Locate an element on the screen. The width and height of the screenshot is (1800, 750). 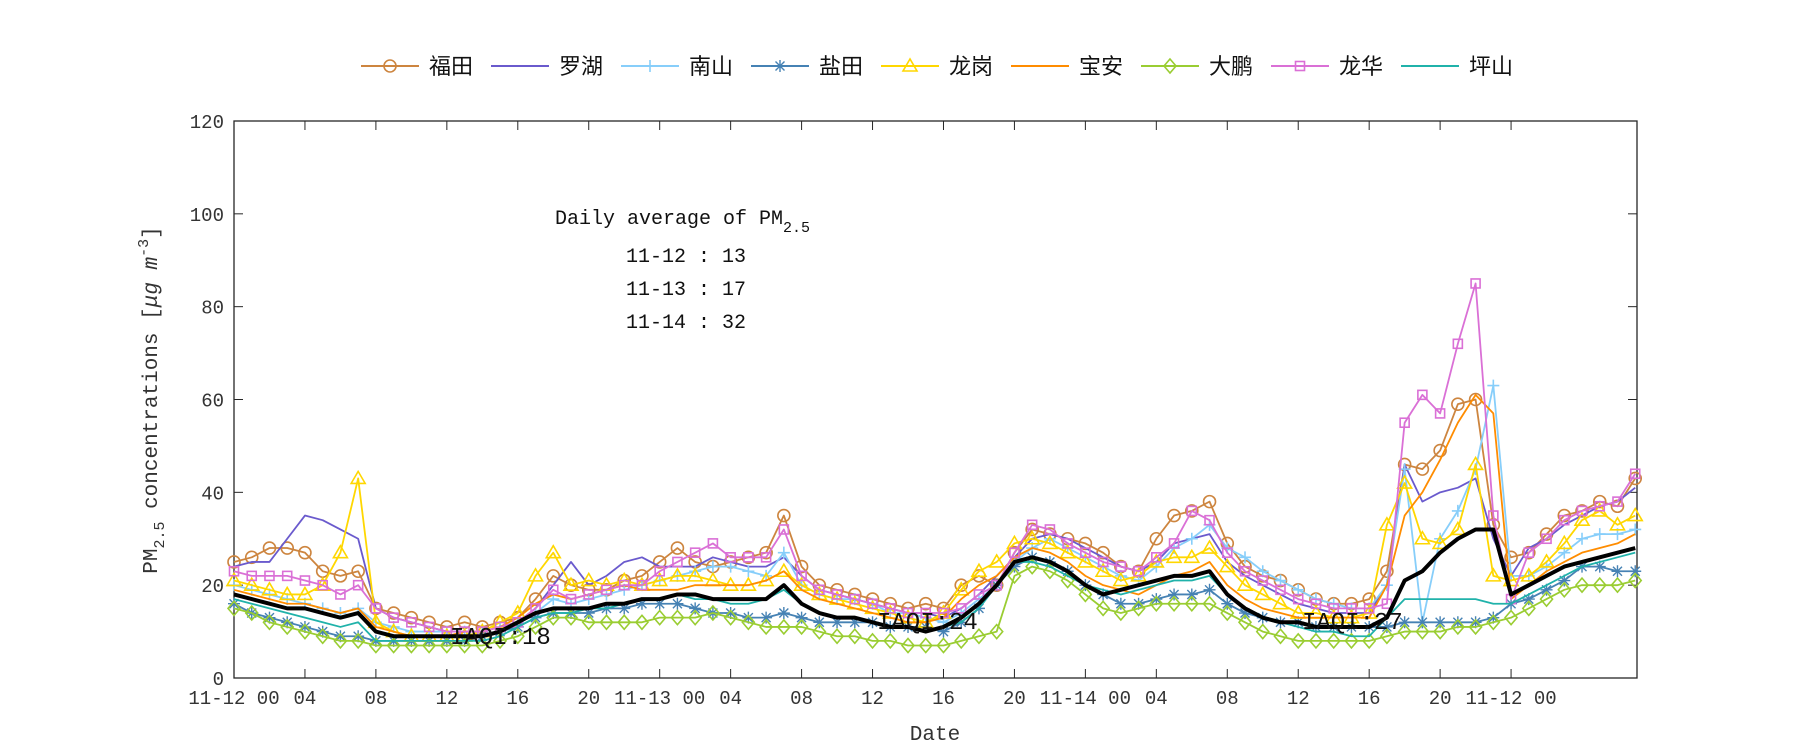
legend-label: 龙岗 is located at coordinates (971, 67).